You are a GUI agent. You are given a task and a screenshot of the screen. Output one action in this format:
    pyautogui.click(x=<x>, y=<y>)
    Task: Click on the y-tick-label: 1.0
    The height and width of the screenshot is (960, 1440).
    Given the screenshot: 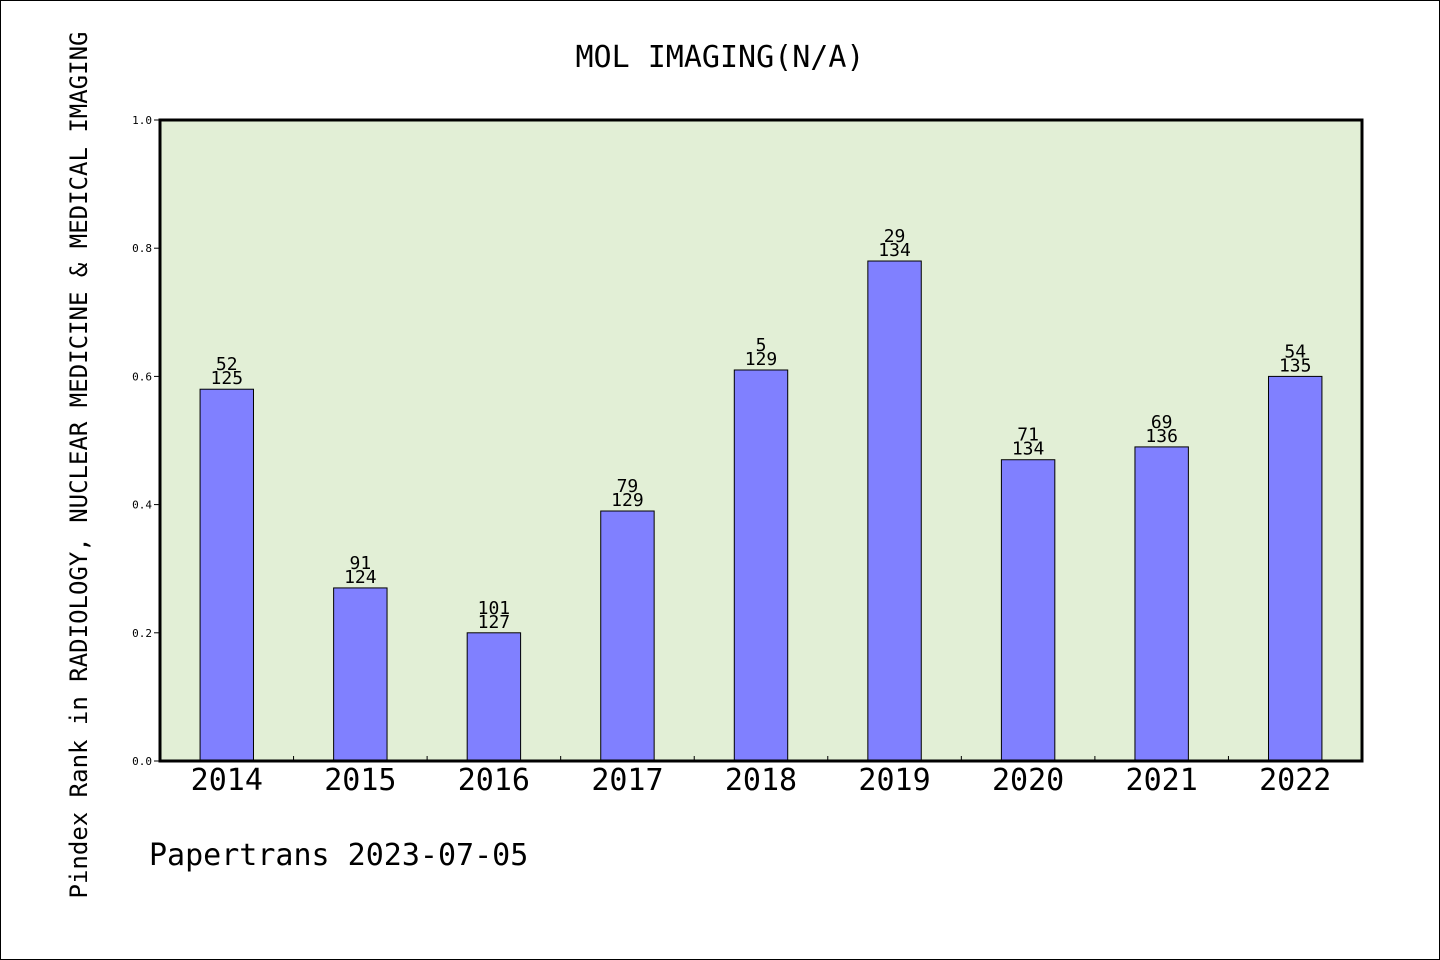 What is the action you would take?
    pyautogui.click(x=142, y=120)
    